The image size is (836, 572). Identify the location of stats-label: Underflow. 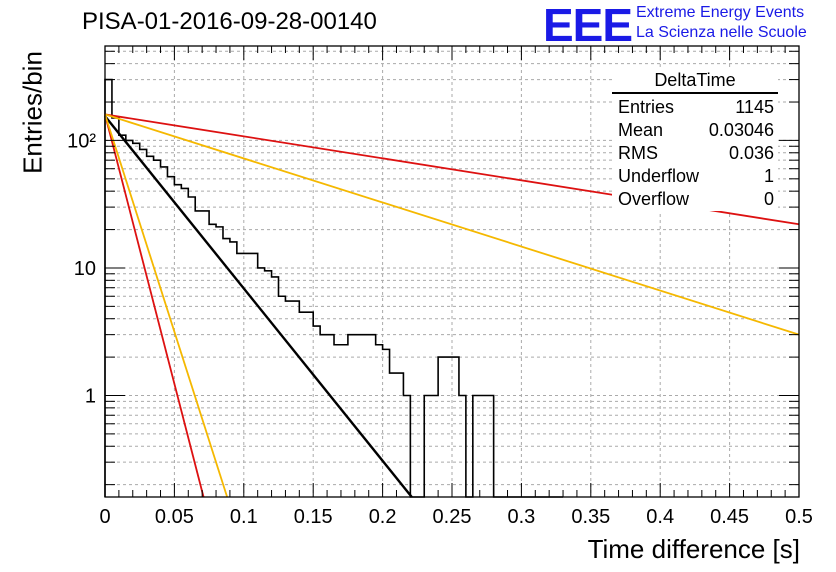
(659, 176).